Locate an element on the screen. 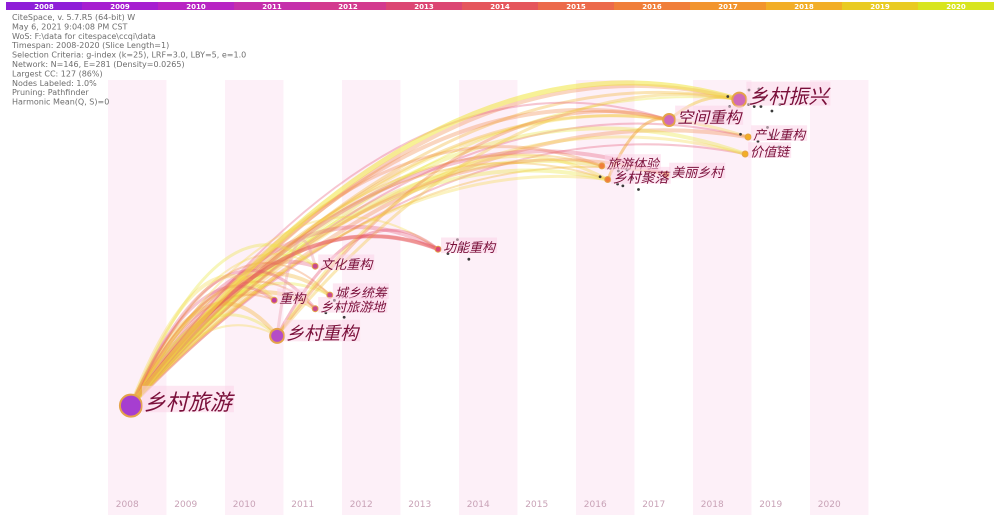  keyword-node-rural-settlement is located at coordinates (608, 179).